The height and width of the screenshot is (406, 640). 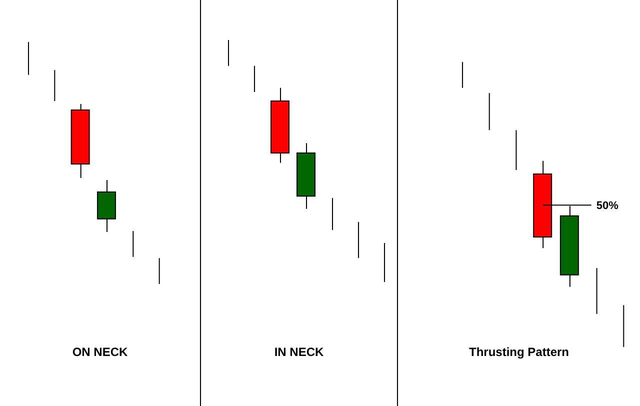 I want to click on x-axis-title: IN NECK, so click(x=299, y=352).